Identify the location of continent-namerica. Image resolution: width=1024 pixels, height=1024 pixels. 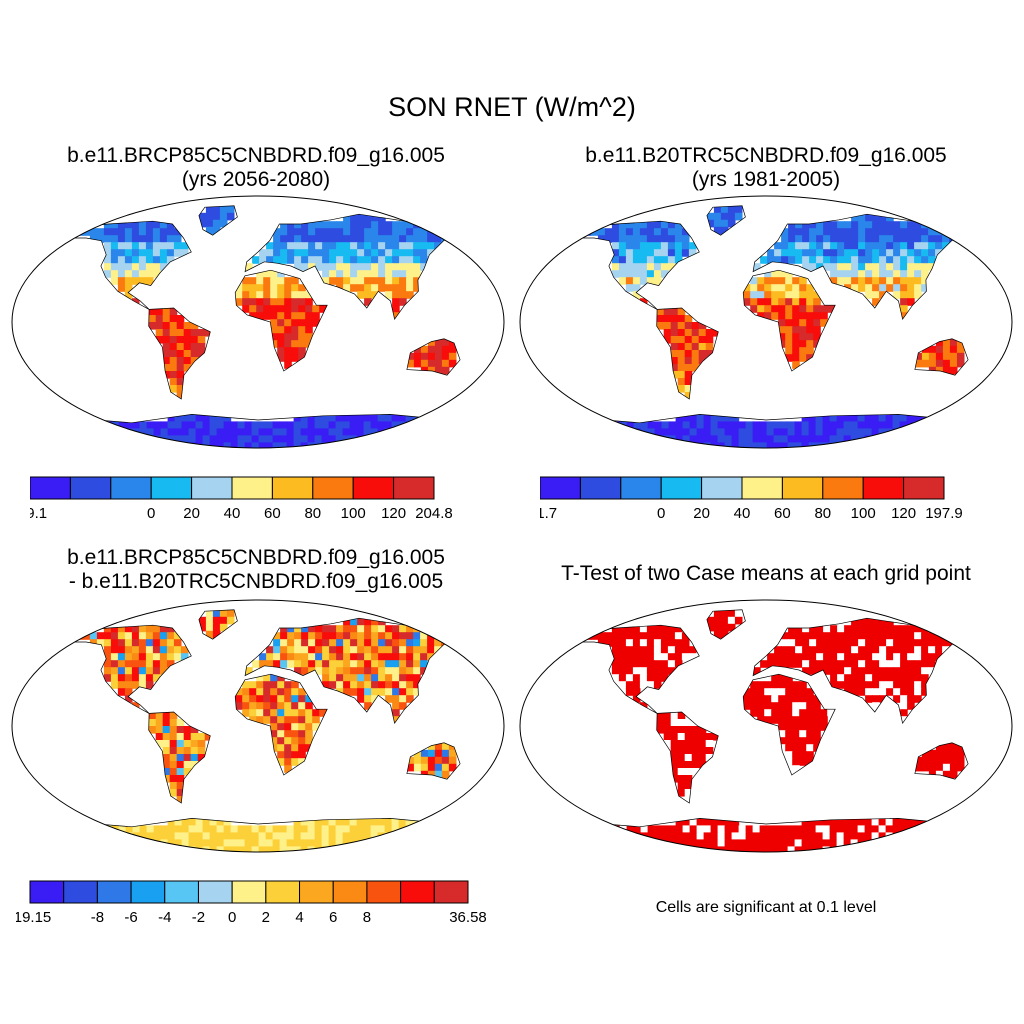
(130, 669).